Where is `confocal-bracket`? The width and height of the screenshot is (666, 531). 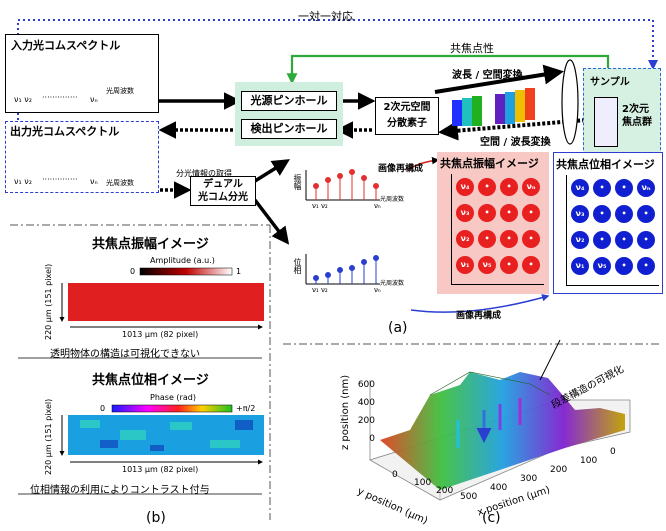 confocal-bracket is located at coordinates (450, 67).